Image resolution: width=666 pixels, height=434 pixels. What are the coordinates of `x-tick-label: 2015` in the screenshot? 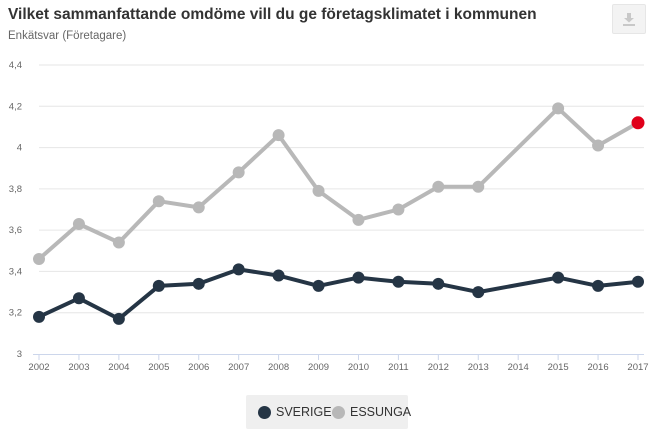 It's located at (558, 367).